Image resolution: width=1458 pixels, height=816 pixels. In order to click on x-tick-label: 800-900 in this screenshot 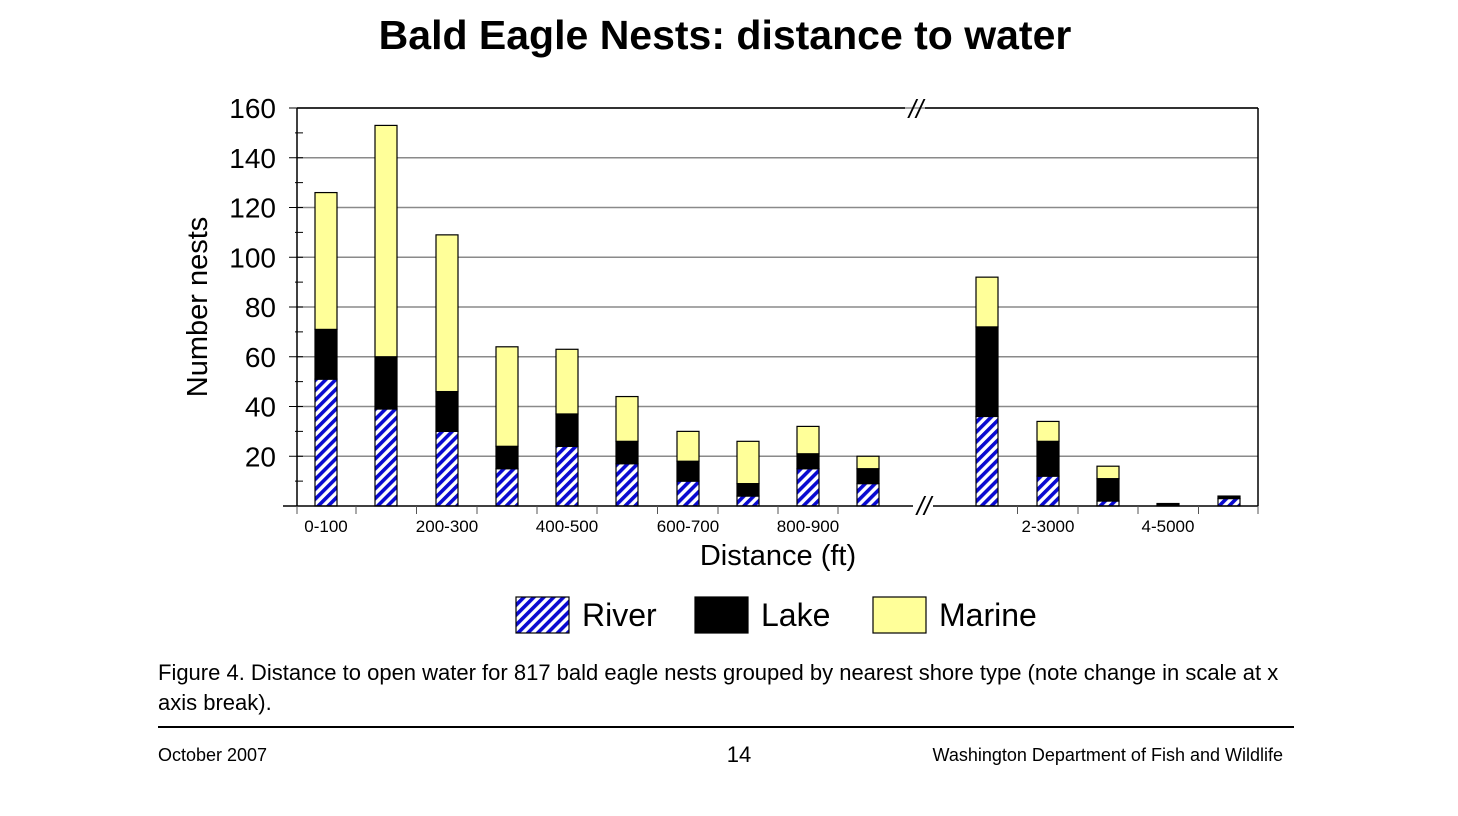, I will do `click(808, 526)`.